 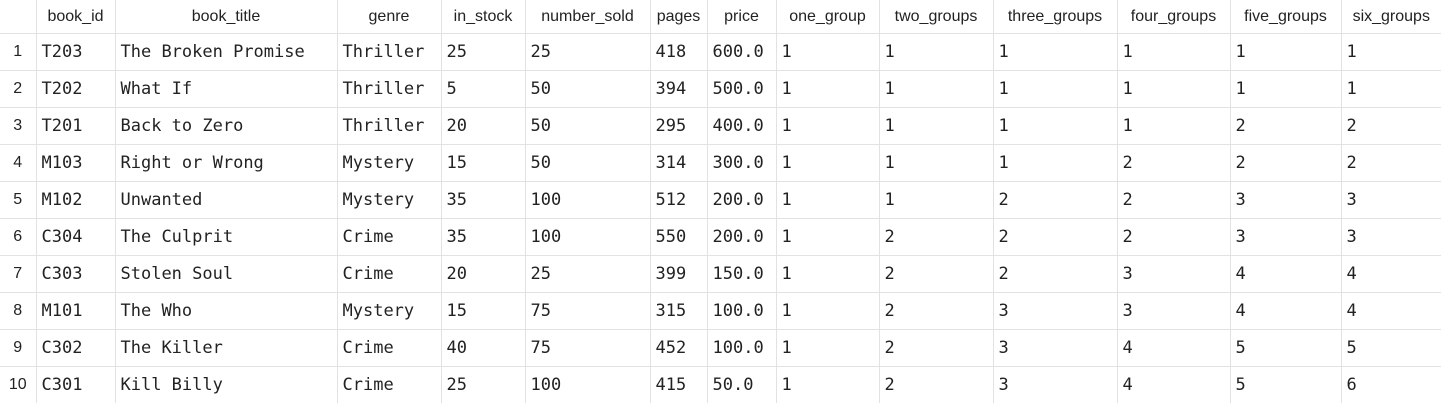 I want to click on cell-book-id: M101, so click(x=76, y=311).